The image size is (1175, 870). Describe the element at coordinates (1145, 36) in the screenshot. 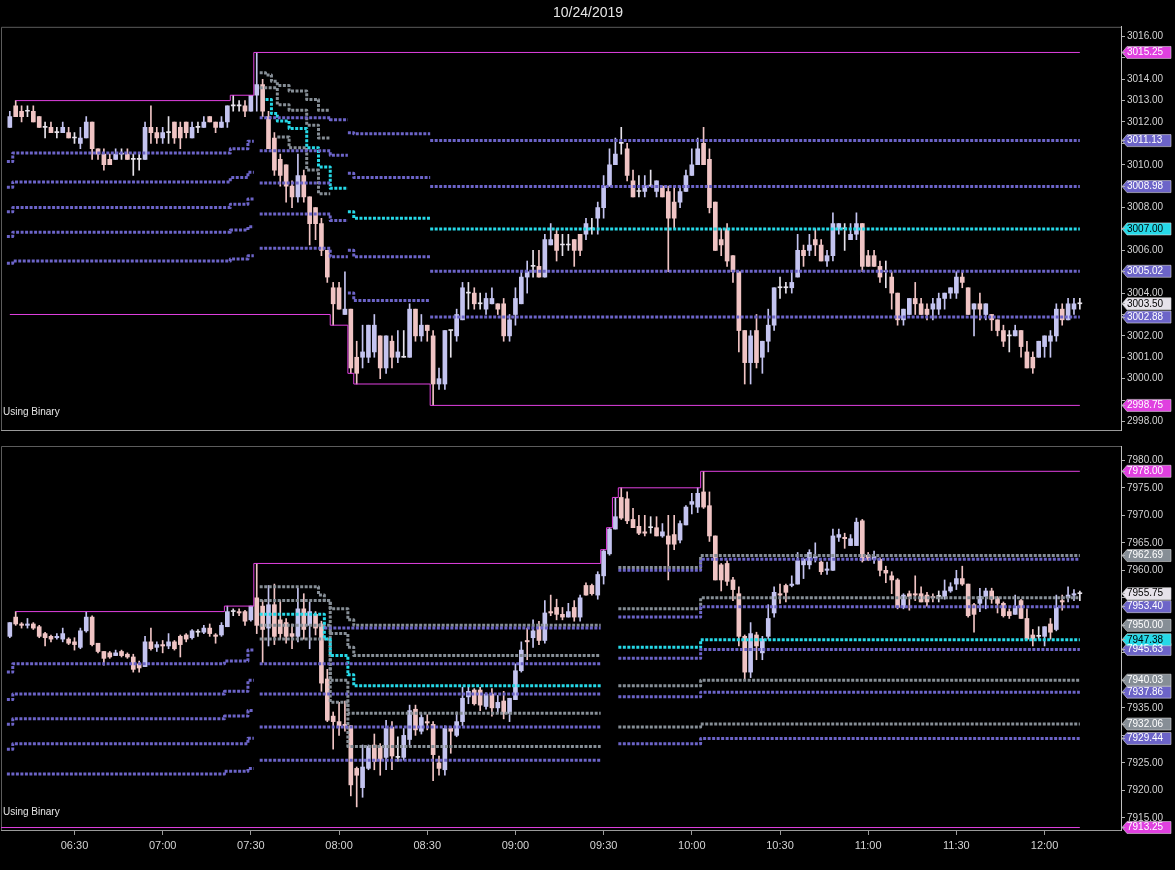

I see `y-tick-label: 3016.00` at that location.